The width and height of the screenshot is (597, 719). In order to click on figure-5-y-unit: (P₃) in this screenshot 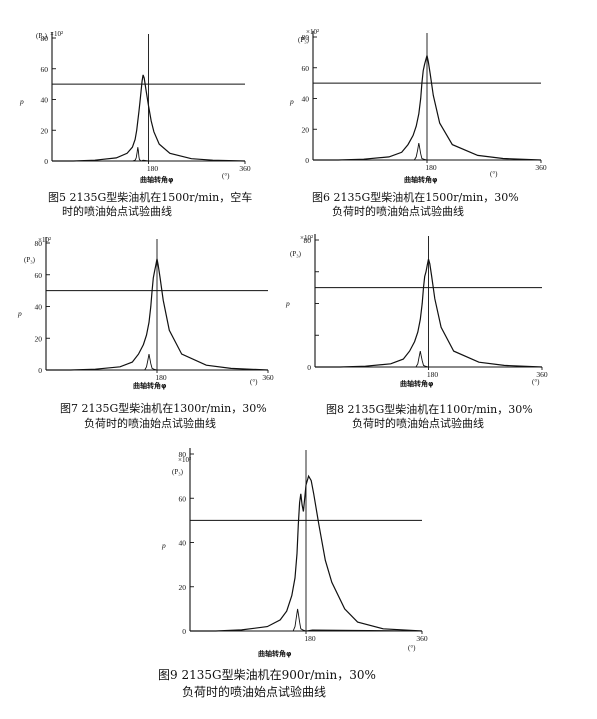, I will do `click(42, 36)`.